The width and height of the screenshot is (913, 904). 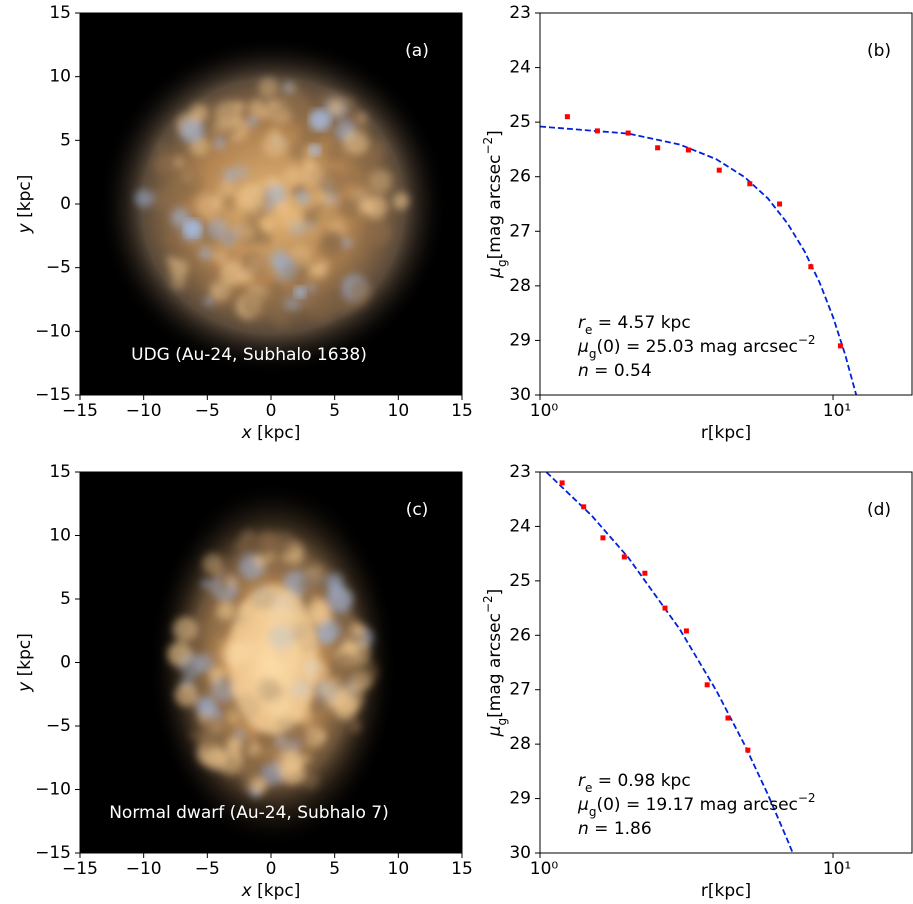 I want to click on y-tick-label: 29, so click(x=520, y=799).